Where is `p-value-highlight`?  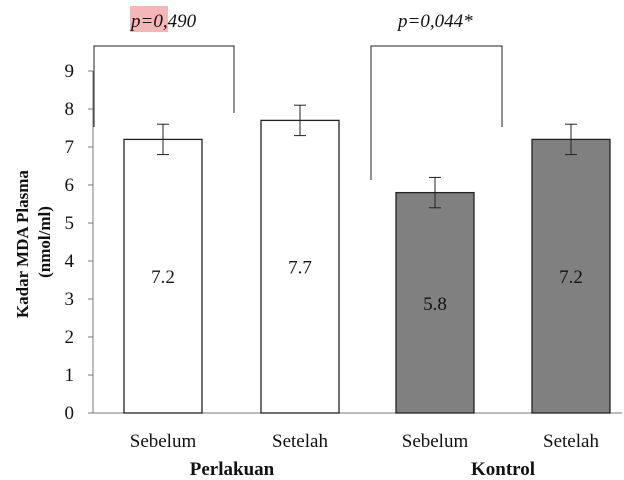 p-value-highlight is located at coordinates (149, 19).